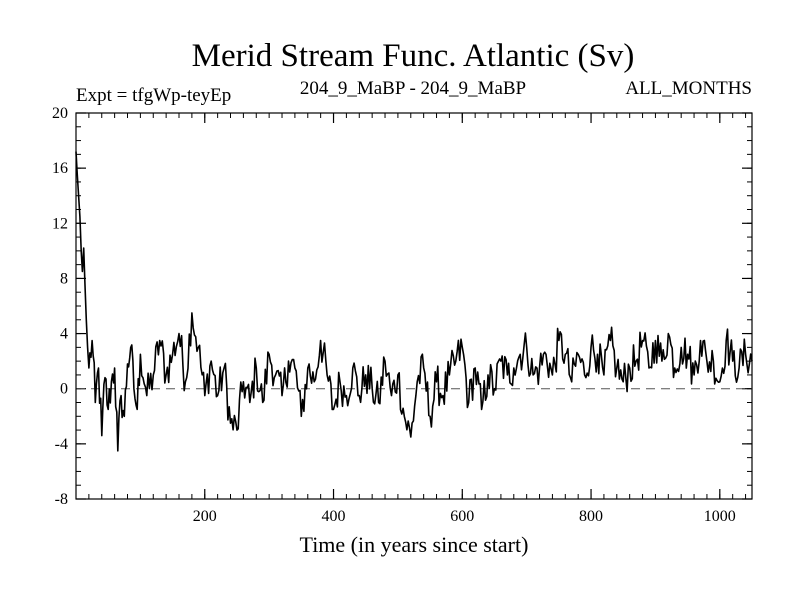 This screenshot has height=600, width=800. Describe the element at coordinates (60, 113) in the screenshot. I see `y-tick-label: 20` at that location.